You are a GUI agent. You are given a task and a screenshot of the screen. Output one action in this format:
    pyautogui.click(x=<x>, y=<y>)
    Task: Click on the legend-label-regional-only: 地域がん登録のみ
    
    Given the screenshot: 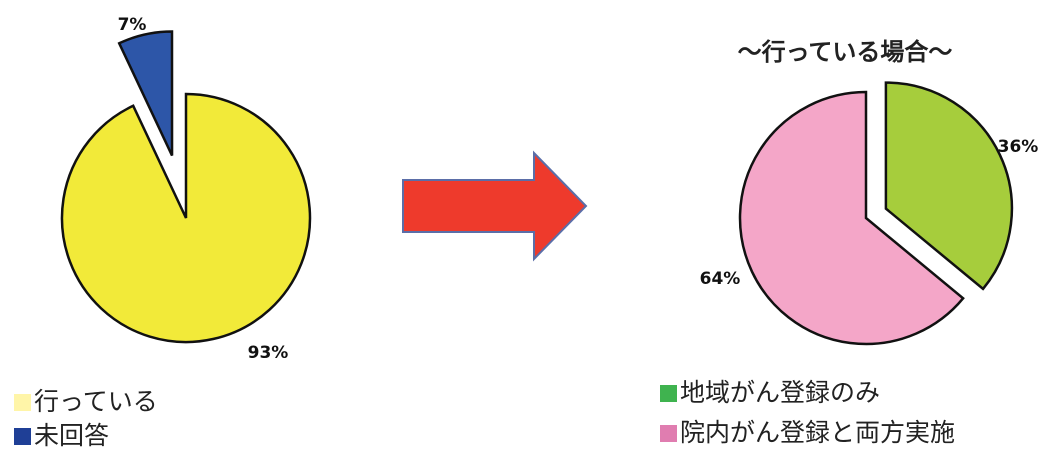 What is the action you would take?
    pyautogui.click(x=780, y=392)
    